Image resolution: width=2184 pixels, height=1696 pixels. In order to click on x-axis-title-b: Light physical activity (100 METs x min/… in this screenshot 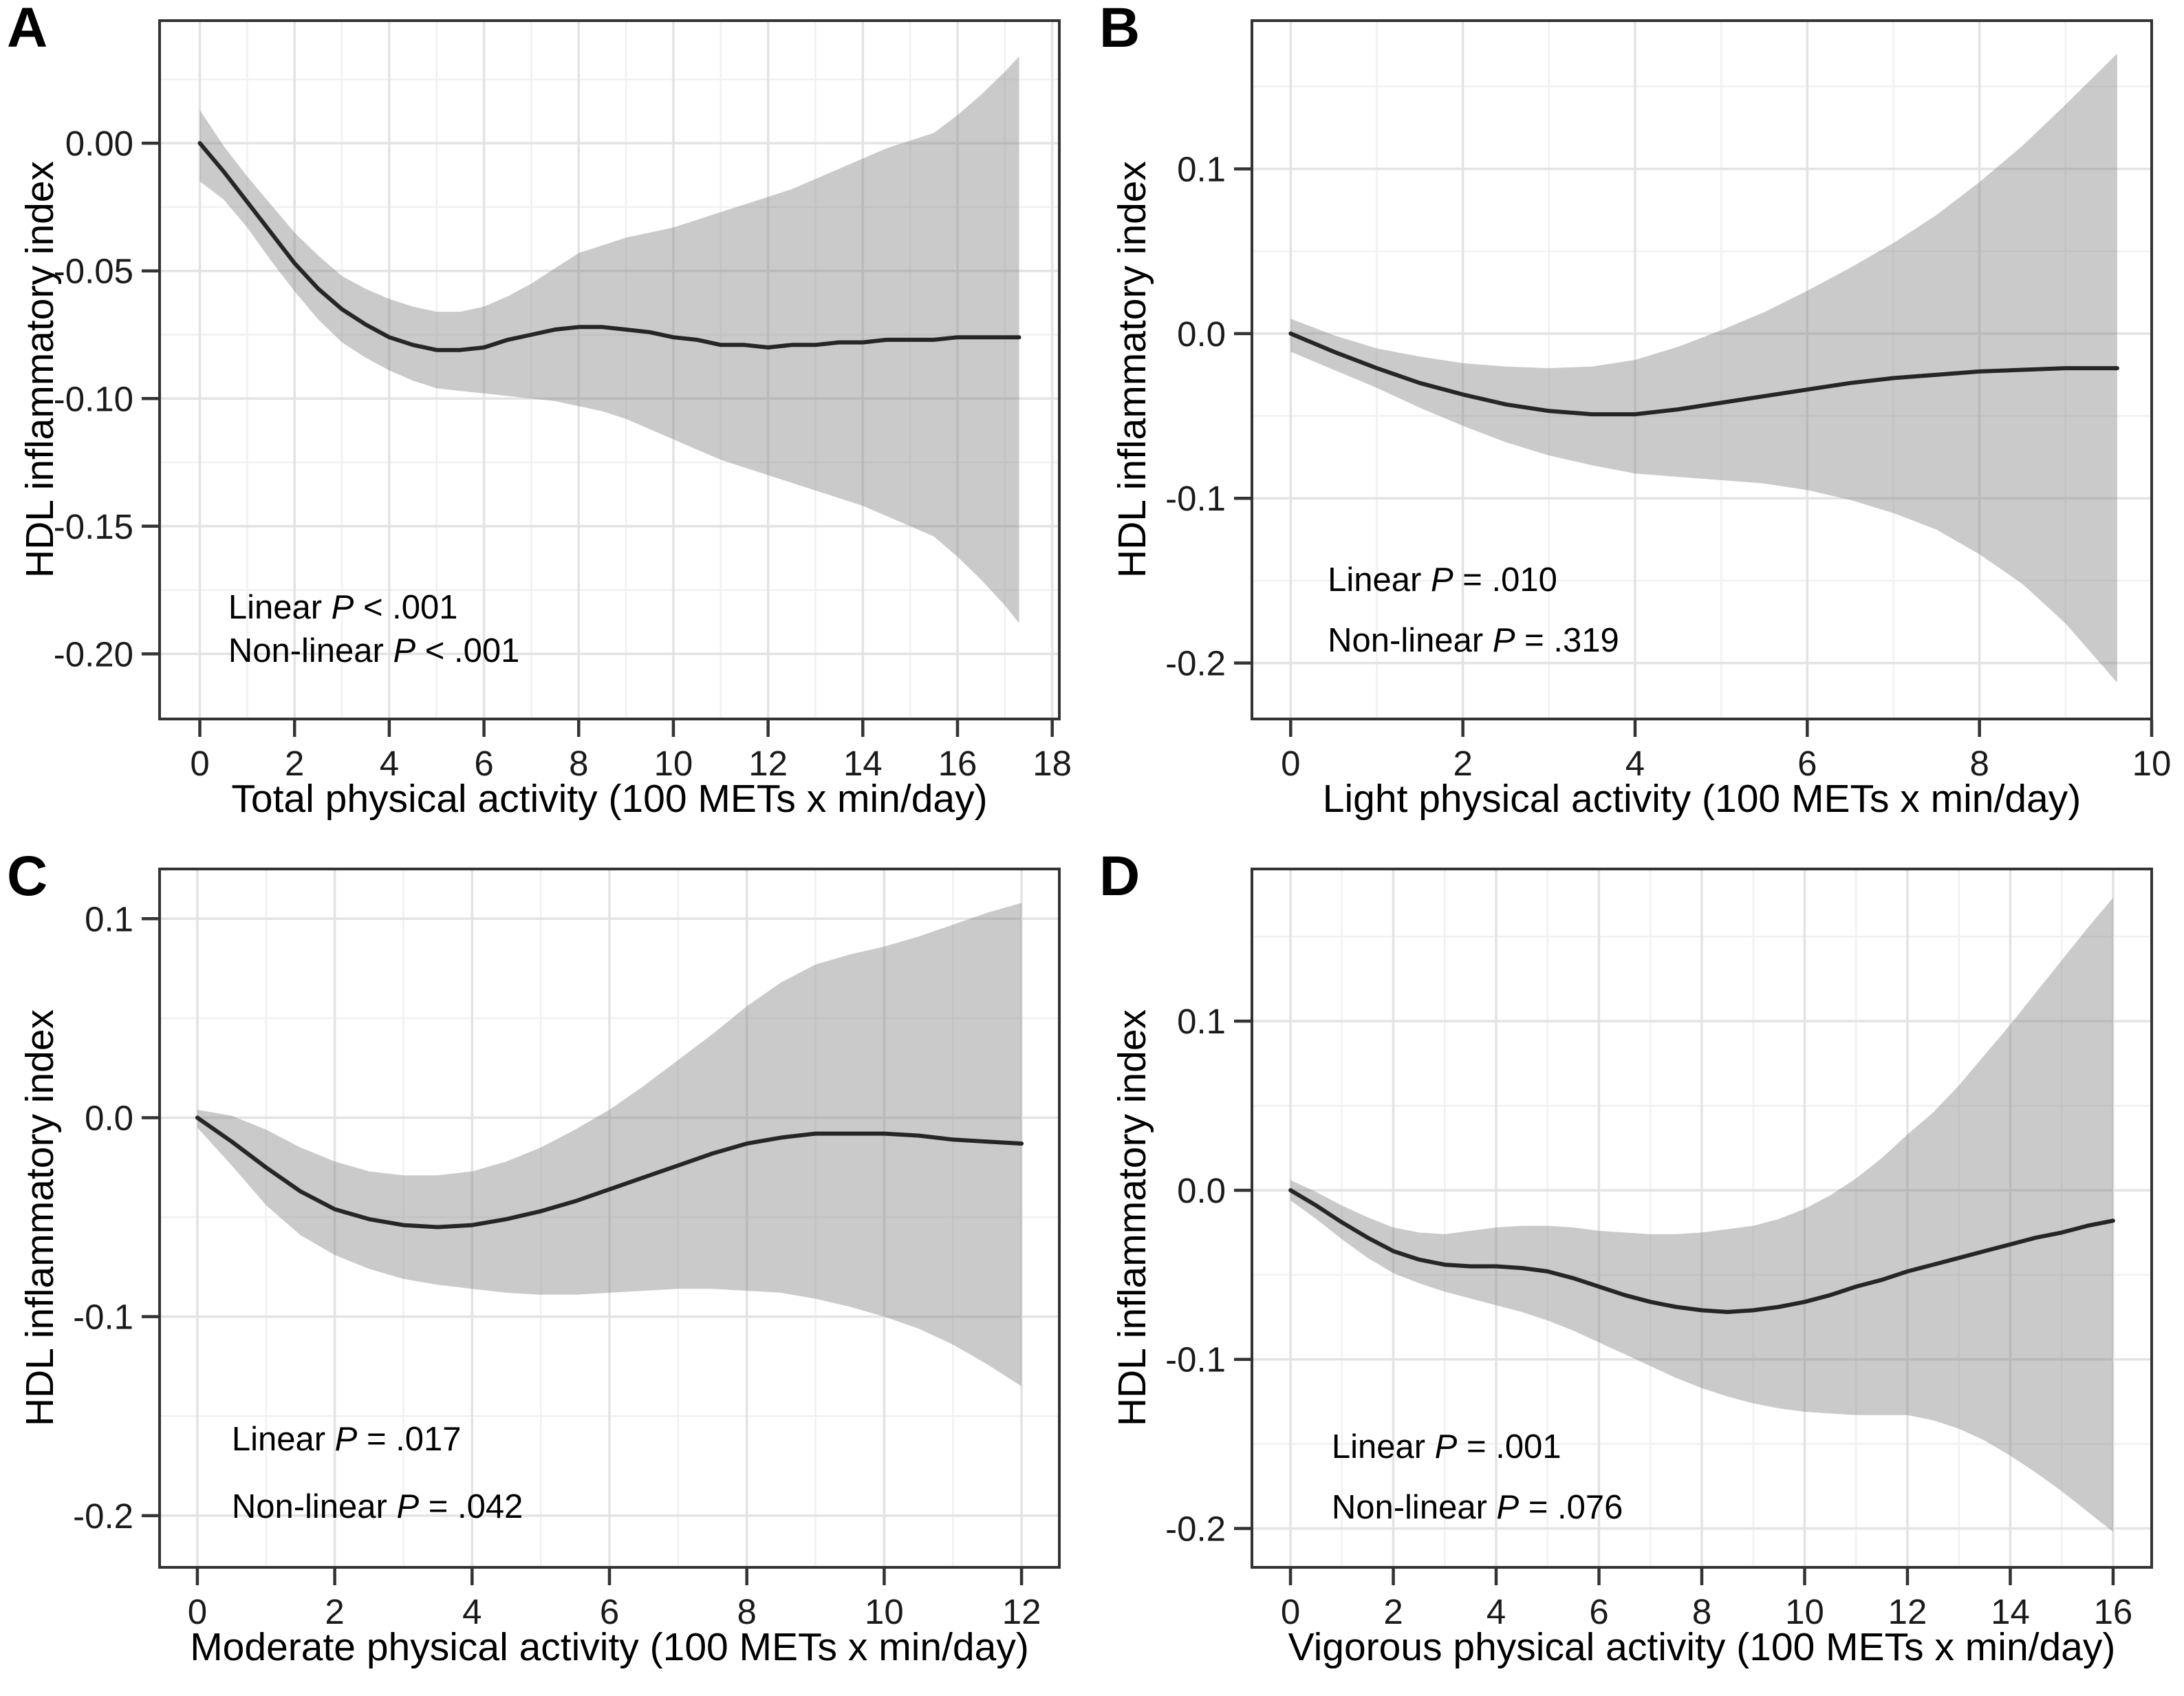, I will do `click(1702, 799)`.